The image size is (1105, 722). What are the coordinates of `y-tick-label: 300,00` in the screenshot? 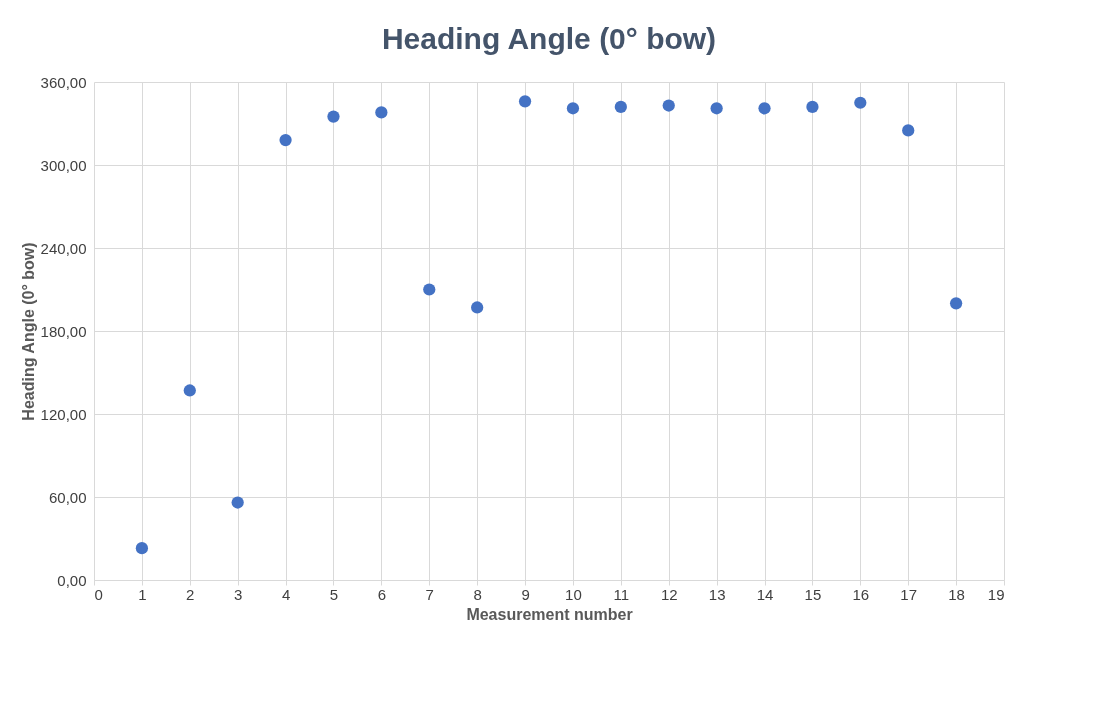 It's located at (63, 165).